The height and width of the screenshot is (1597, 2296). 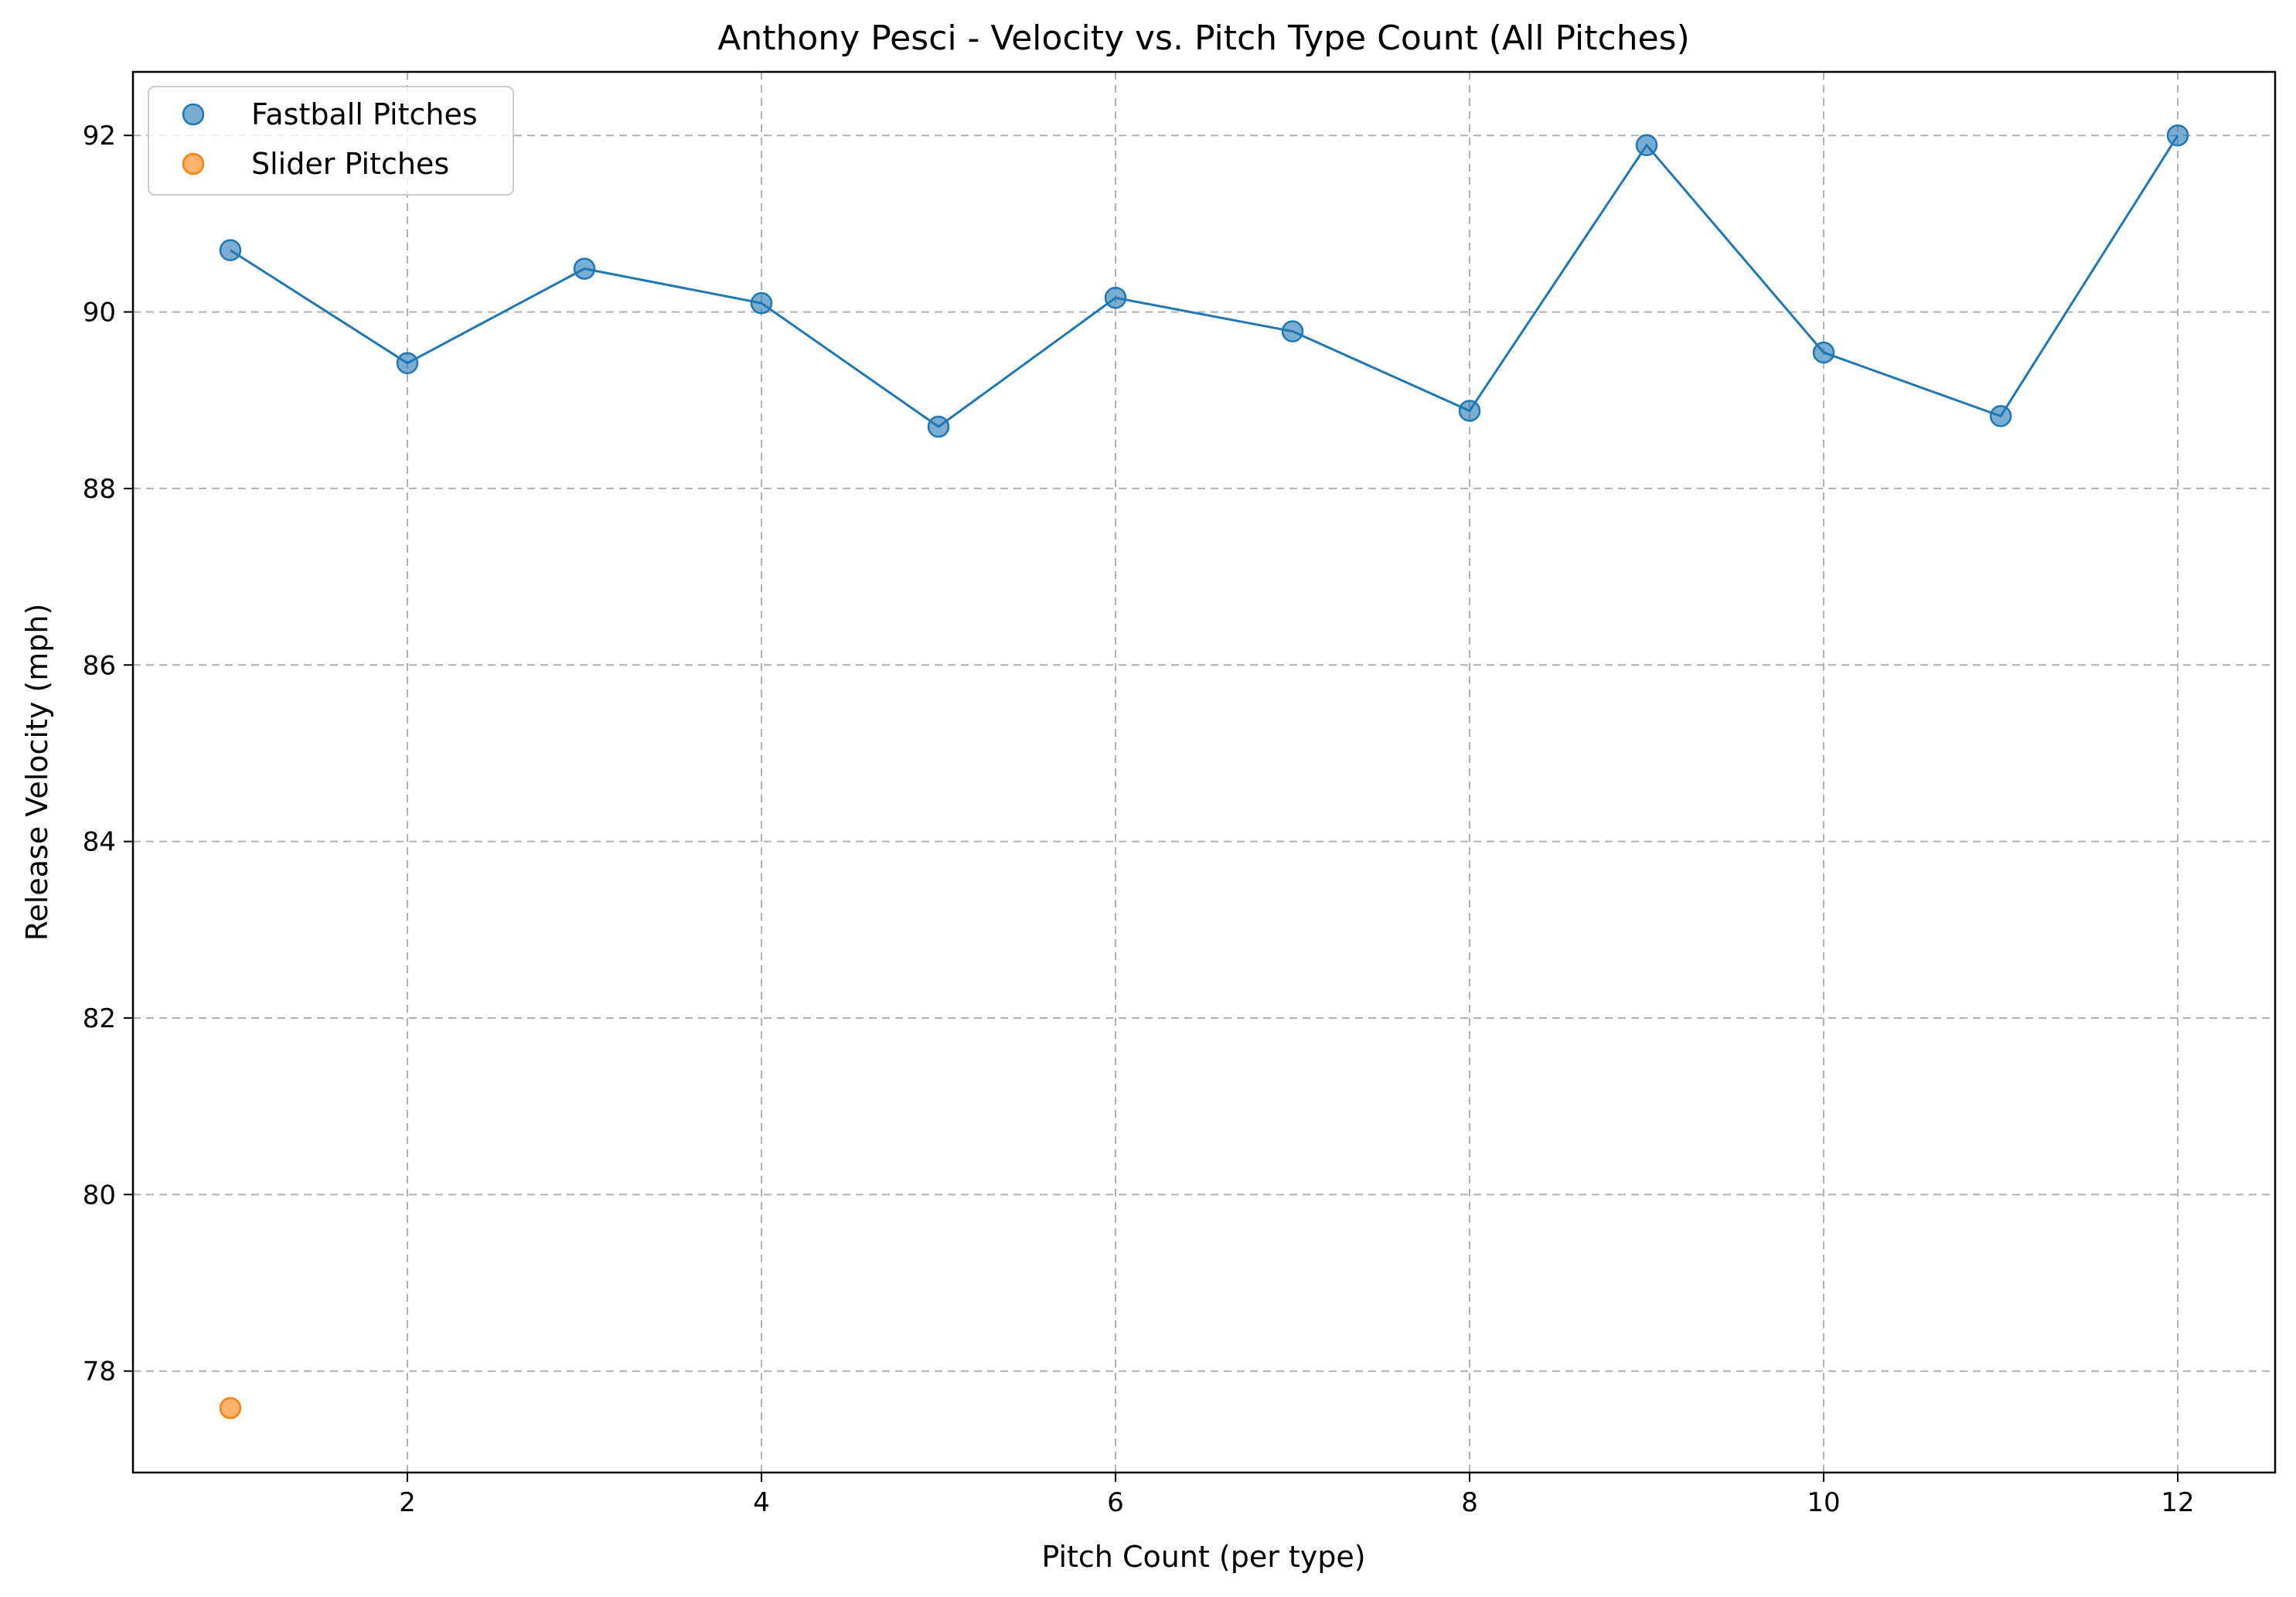 I want to click on y-axis-label: Release Velocity (mph), so click(x=37, y=773).